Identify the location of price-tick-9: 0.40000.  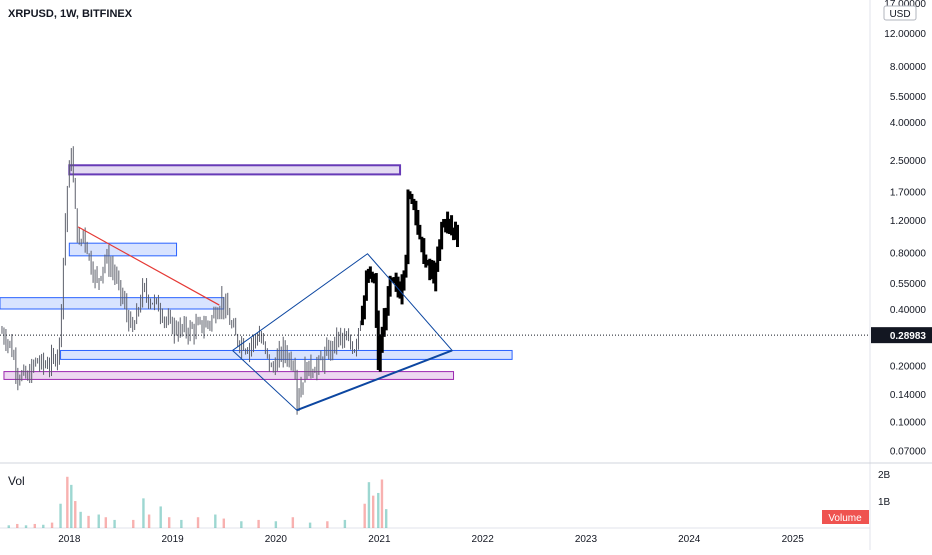
(908, 310).